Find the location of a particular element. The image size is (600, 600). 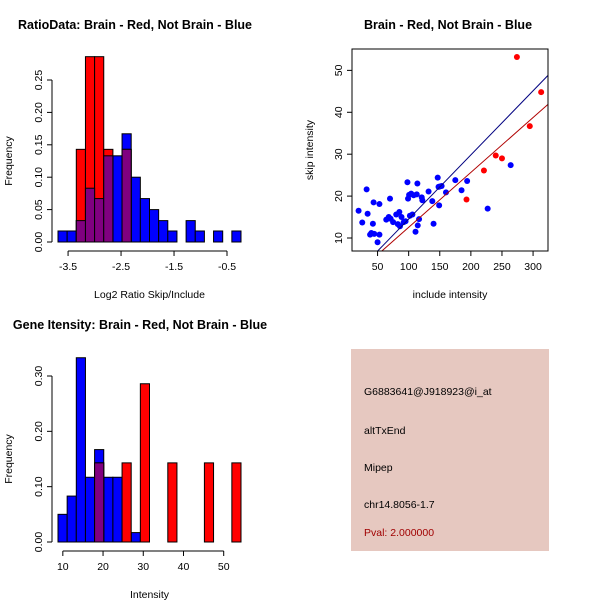

x-tick-label: 100 is located at coordinates (409, 267).